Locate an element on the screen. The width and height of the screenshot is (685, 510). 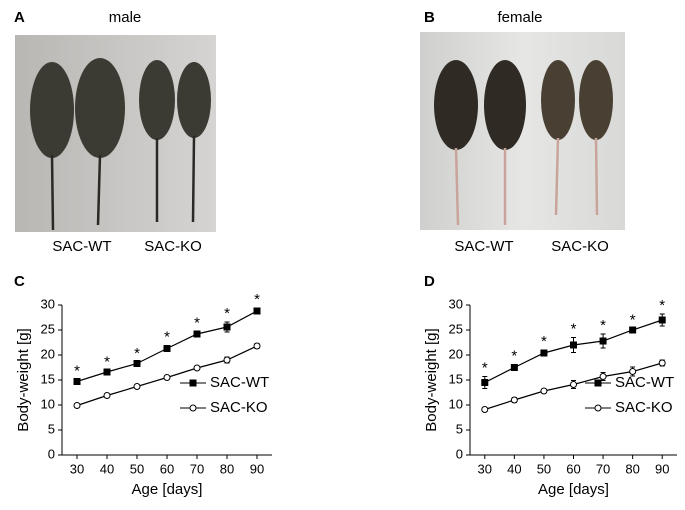
photo-male is located at coordinates (115, 133).